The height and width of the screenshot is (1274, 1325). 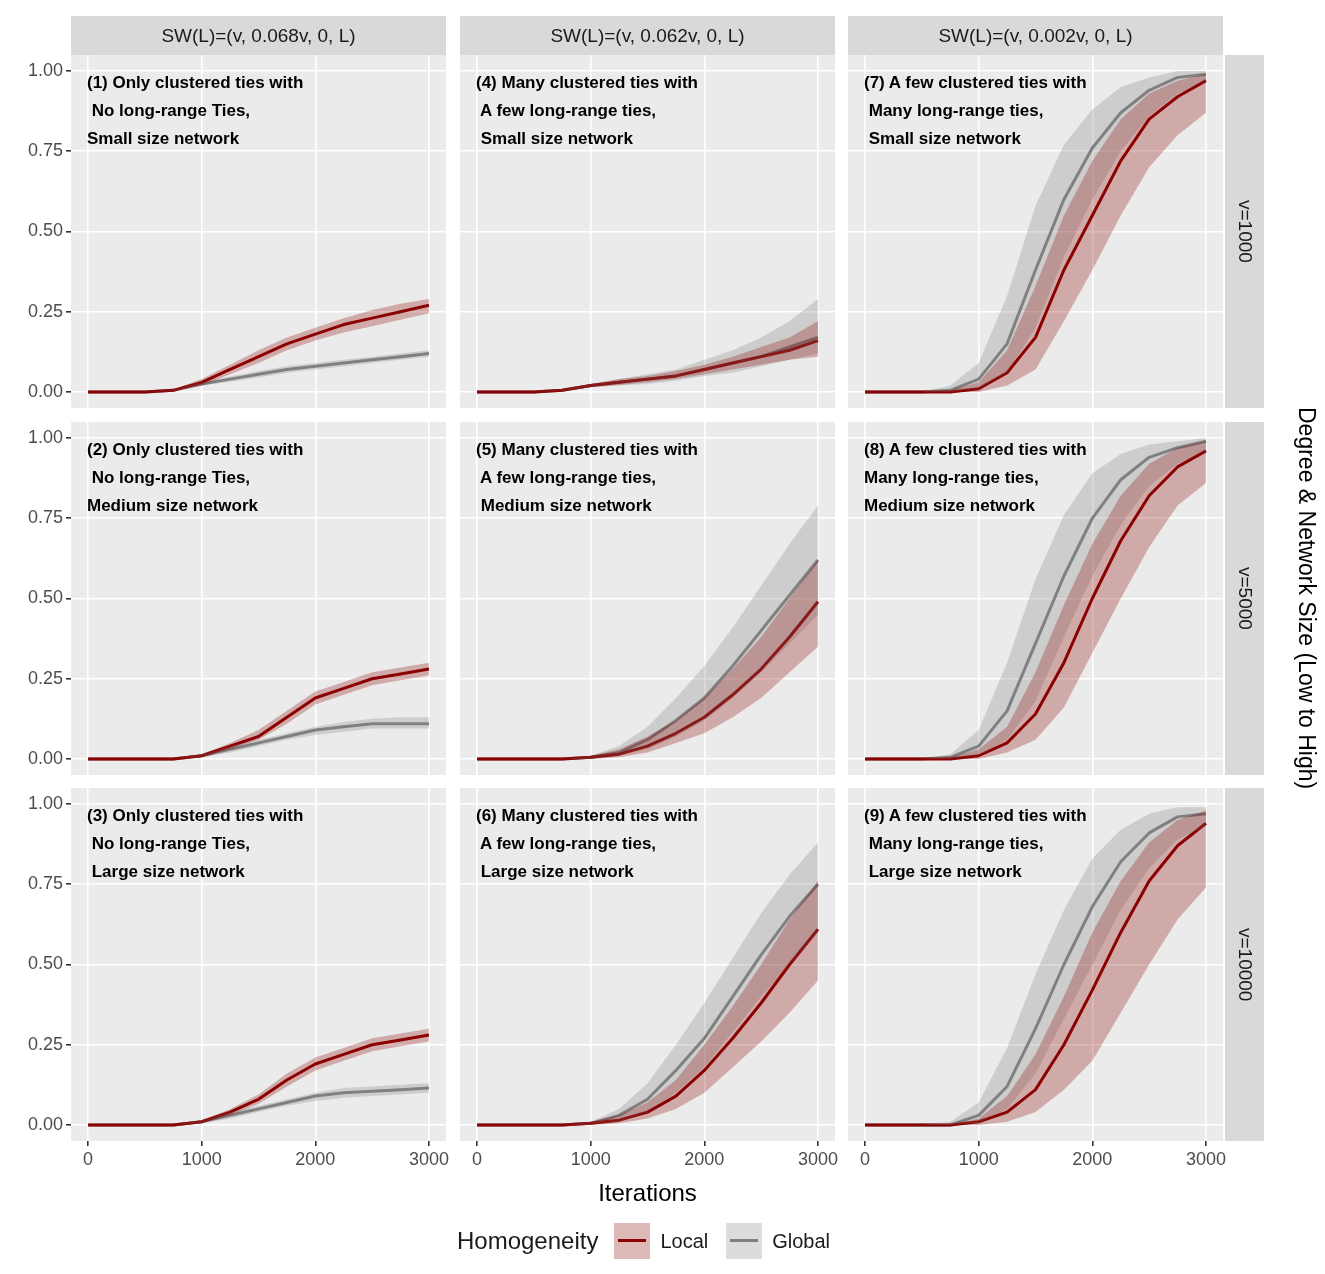 I want to click on y2-axis-title: v=5000, so click(x=1244, y=598).